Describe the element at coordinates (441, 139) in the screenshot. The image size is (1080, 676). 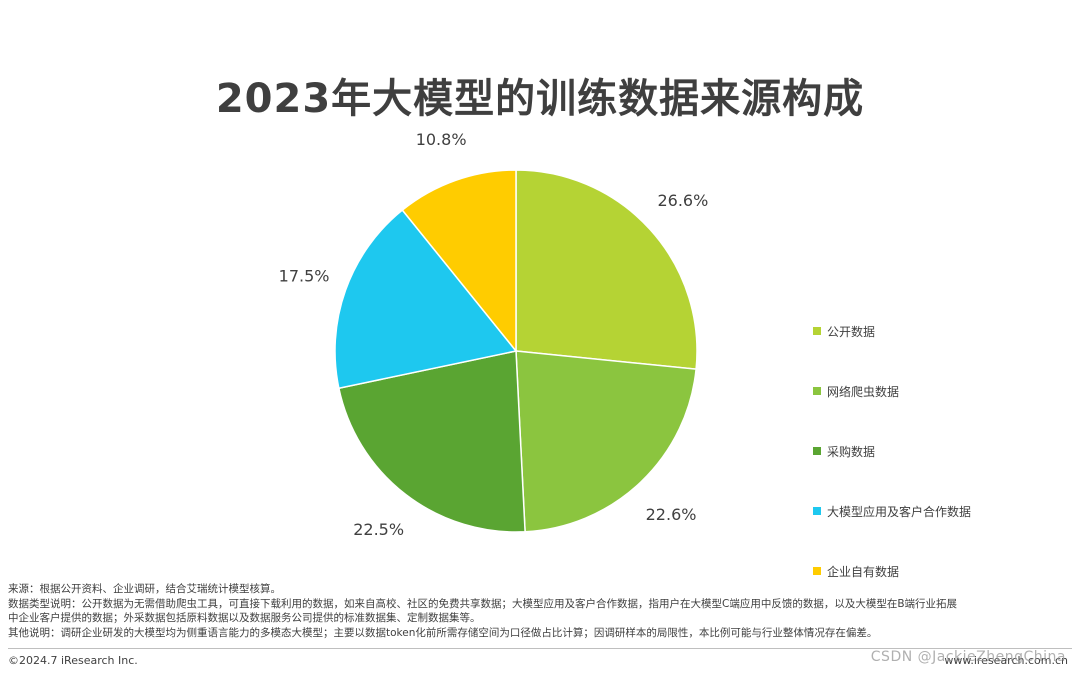
I see `pie-data-label: 10.8%` at that location.